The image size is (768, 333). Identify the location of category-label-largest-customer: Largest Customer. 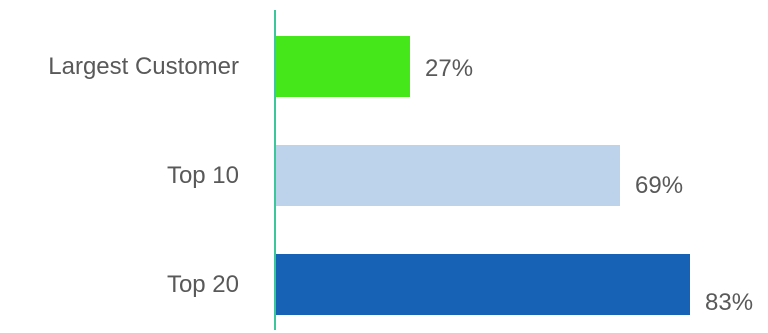
(143, 66).